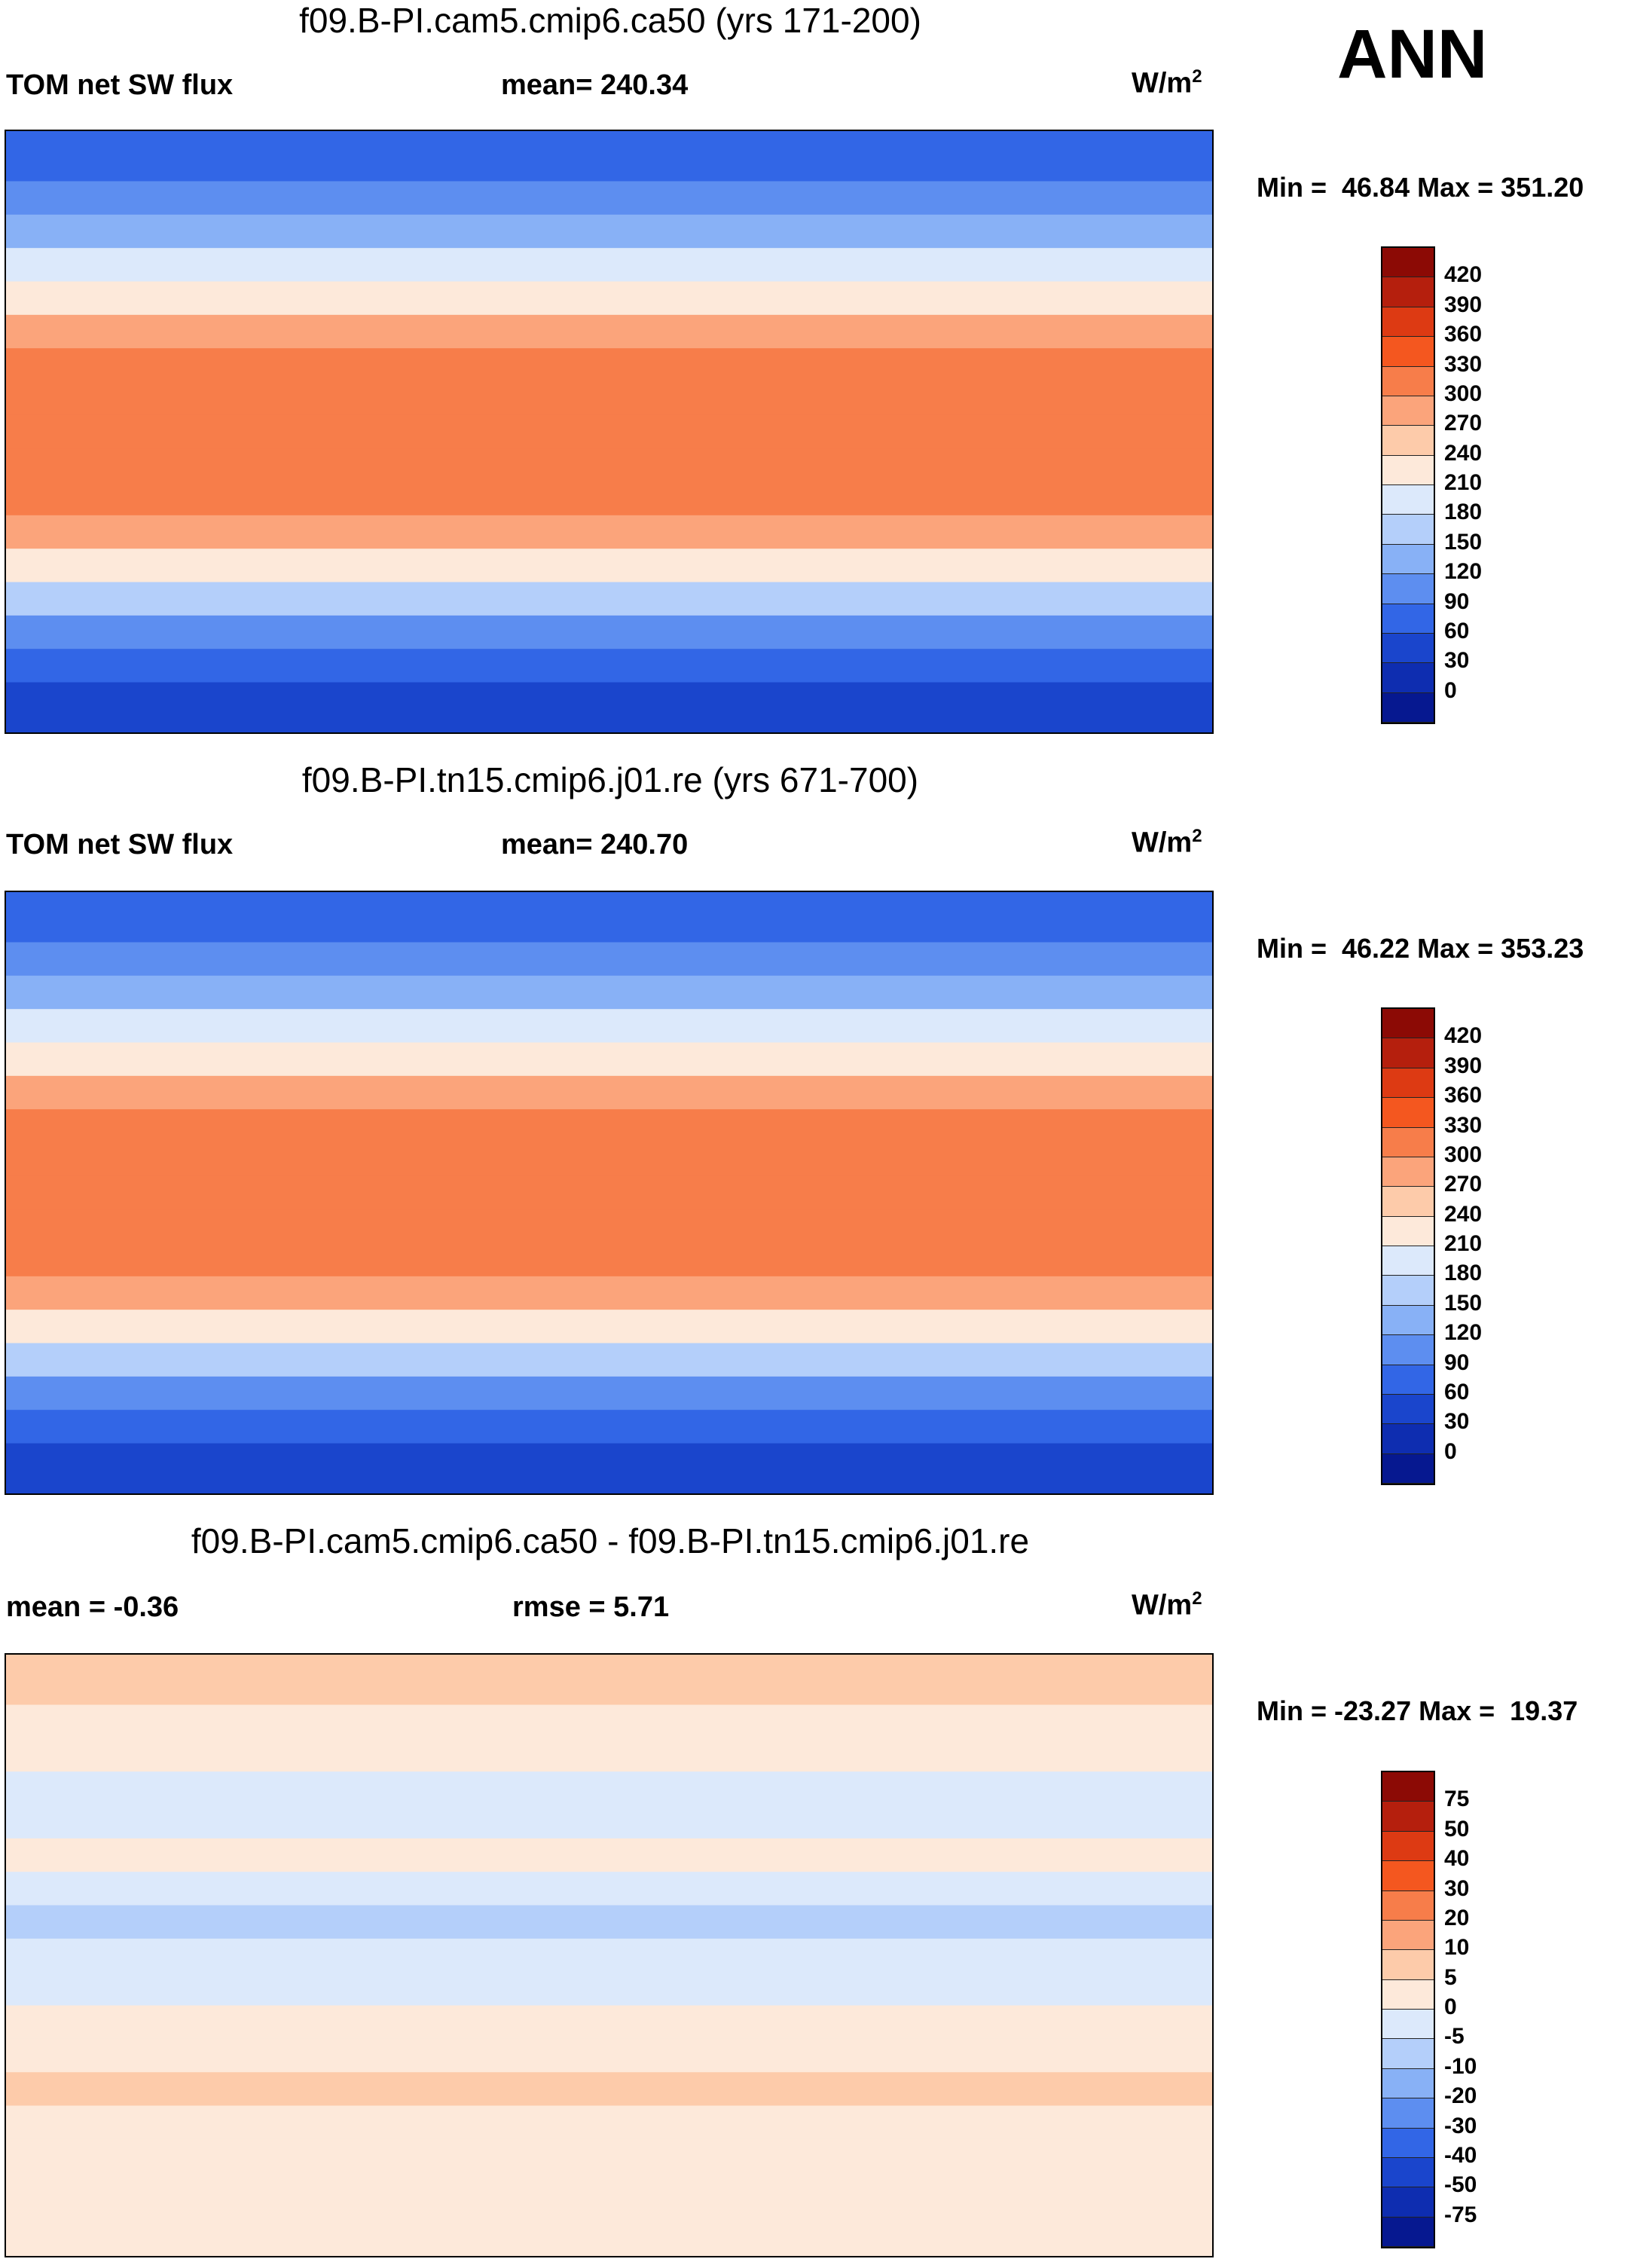 This screenshot has width=1625, height=2268. Describe the element at coordinates (1460, 2125) in the screenshot. I see `colorbar-tick-label: -30` at that location.